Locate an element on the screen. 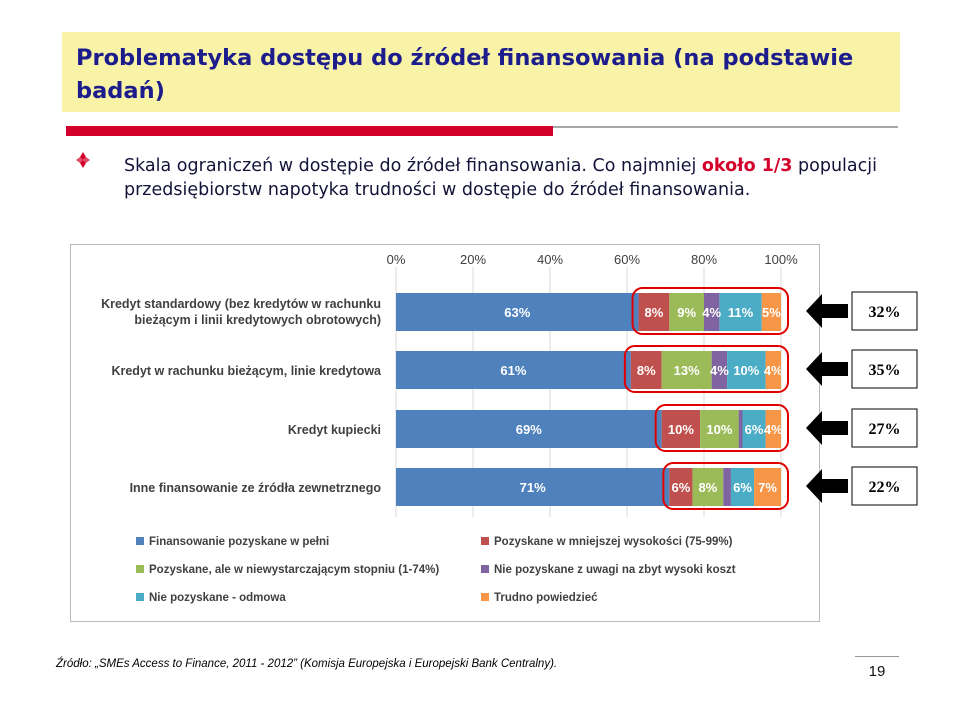 The image size is (960, 720). data-label: 11% is located at coordinates (741, 312).